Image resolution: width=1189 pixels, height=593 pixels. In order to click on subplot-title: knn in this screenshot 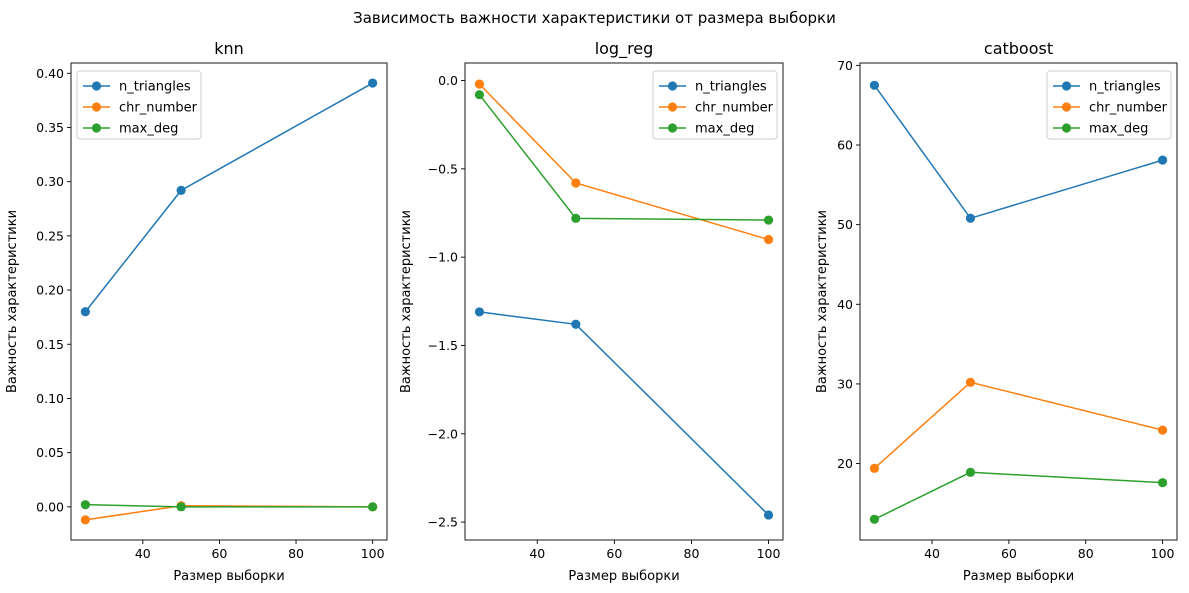, I will do `click(229, 48)`.